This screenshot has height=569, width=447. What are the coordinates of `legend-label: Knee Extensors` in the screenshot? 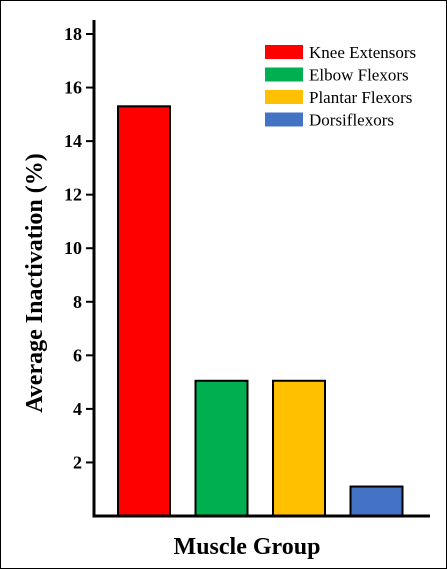 It's located at (362, 52).